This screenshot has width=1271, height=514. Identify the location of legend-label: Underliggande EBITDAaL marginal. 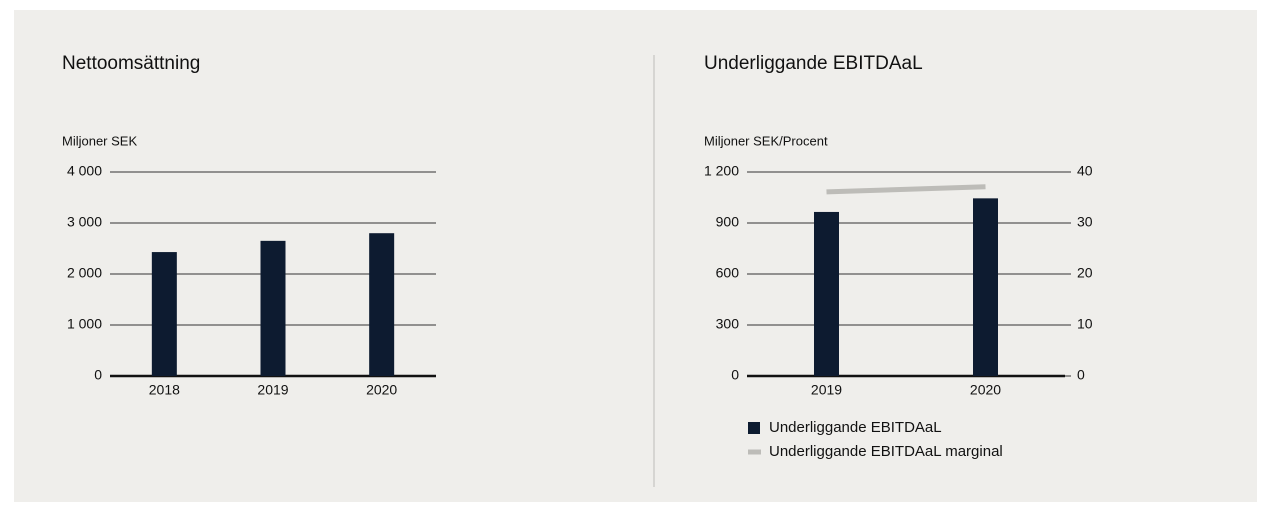
(886, 451).